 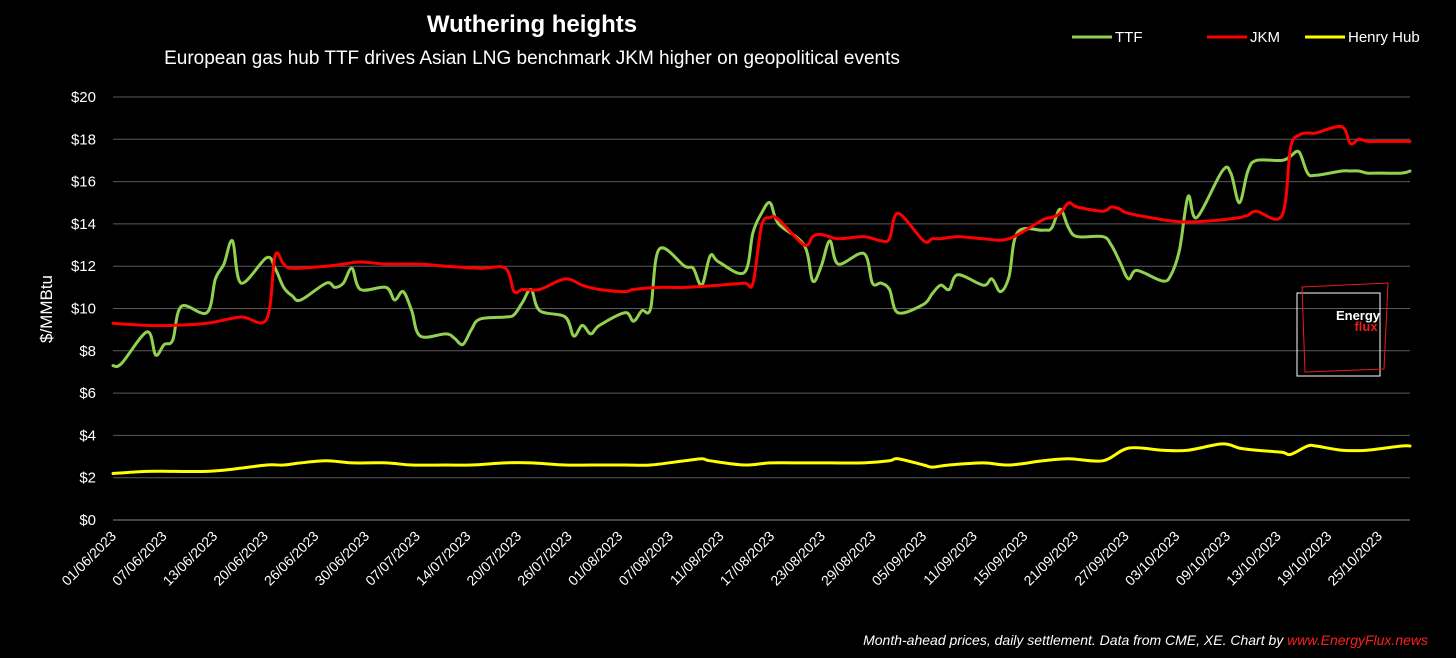 What do you see at coordinates (87, 351) in the screenshot?
I see `y-tick-label: $8` at bounding box center [87, 351].